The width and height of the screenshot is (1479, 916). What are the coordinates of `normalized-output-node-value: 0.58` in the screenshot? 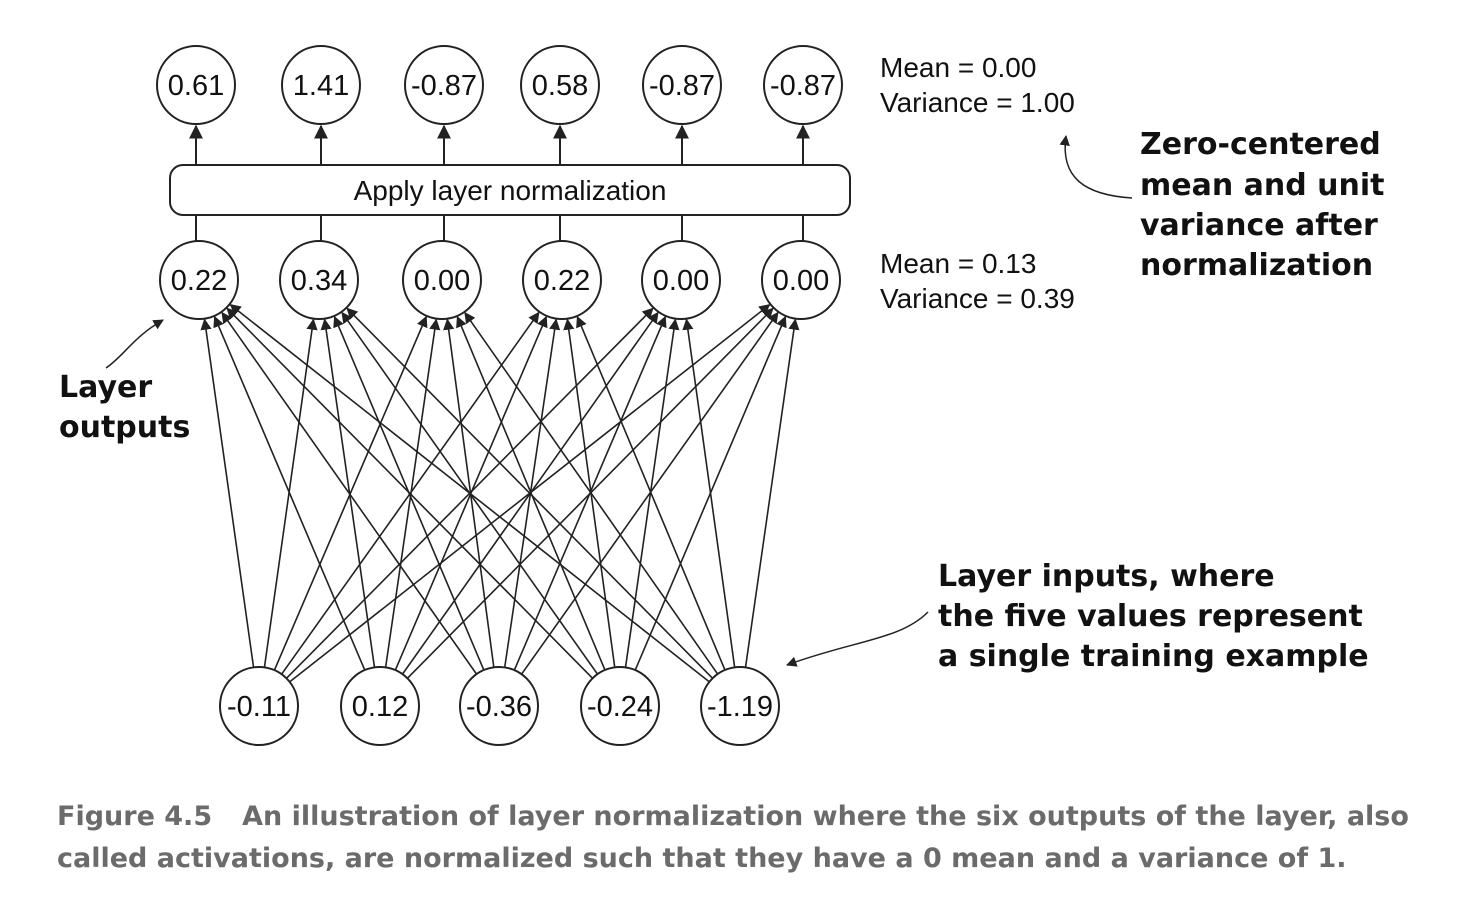 It's located at (560, 86).